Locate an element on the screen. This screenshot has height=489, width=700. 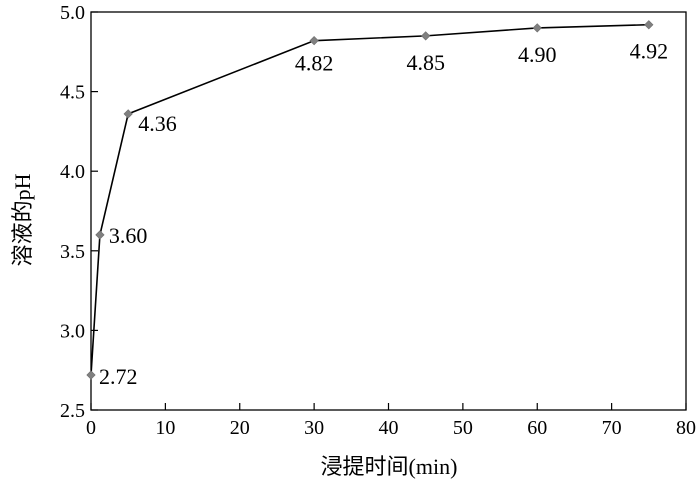
y-tick-label: 3.5 is located at coordinates (72, 252).